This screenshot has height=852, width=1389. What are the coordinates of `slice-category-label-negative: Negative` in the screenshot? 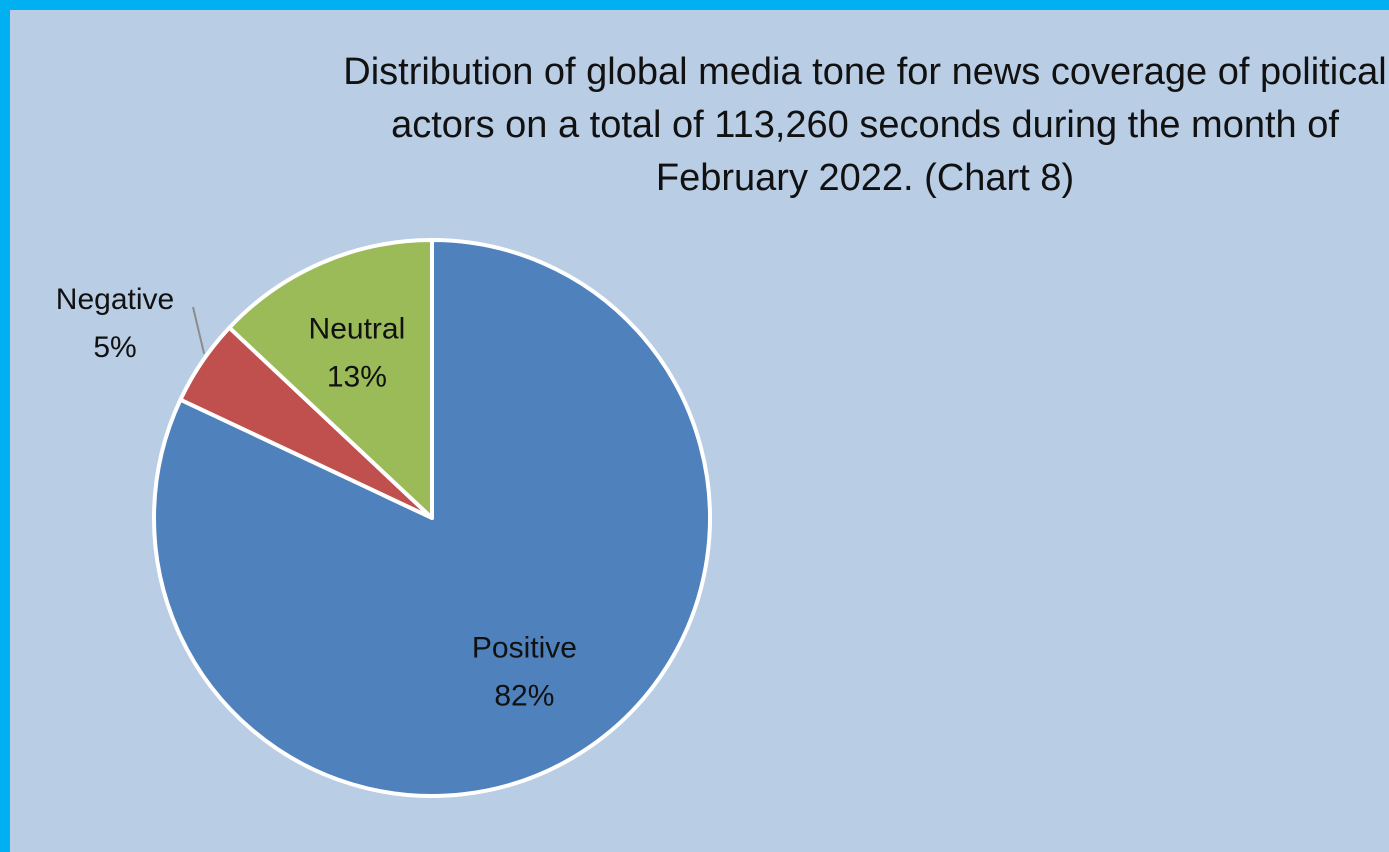 It's located at (115, 299).